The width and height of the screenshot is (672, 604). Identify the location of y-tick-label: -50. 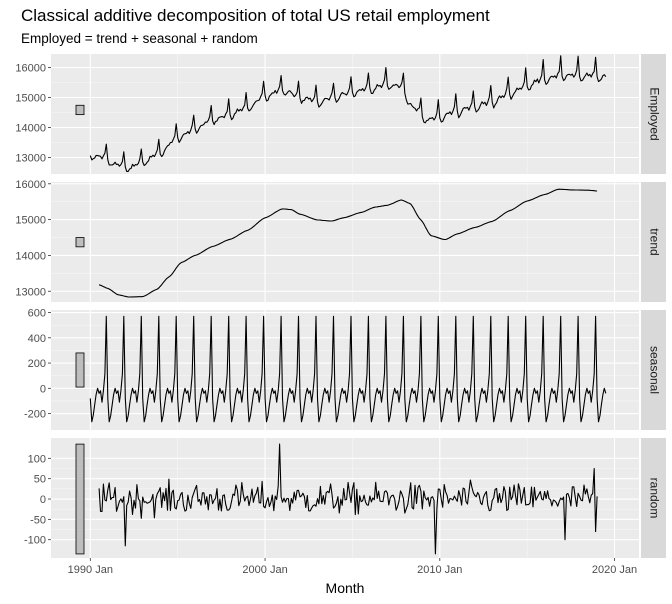
(38, 520).